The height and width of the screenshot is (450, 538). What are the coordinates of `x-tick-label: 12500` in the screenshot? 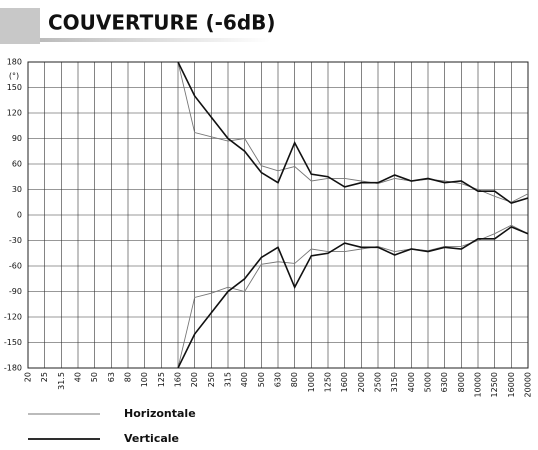 It's located at (494, 384).